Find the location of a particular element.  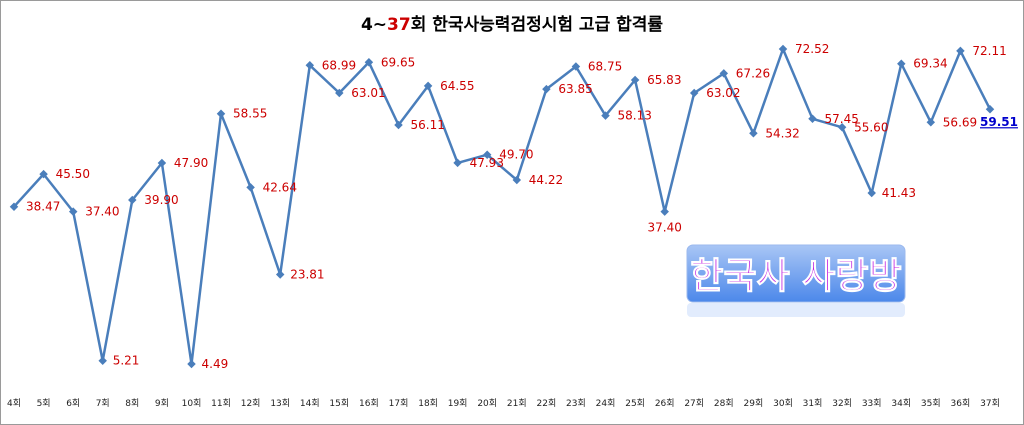

badge-text: 한국사 사랑방 is located at coordinates (795, 276).